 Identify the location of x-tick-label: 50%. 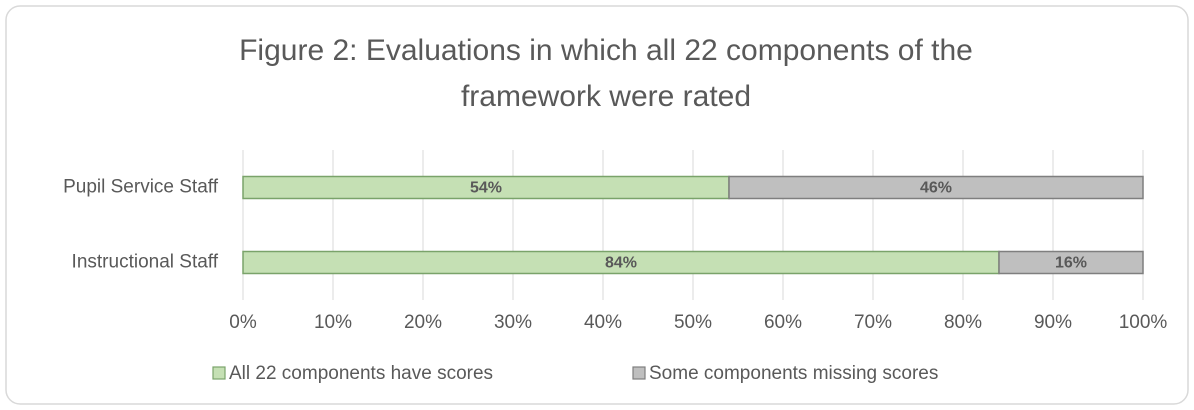
(693, 322).